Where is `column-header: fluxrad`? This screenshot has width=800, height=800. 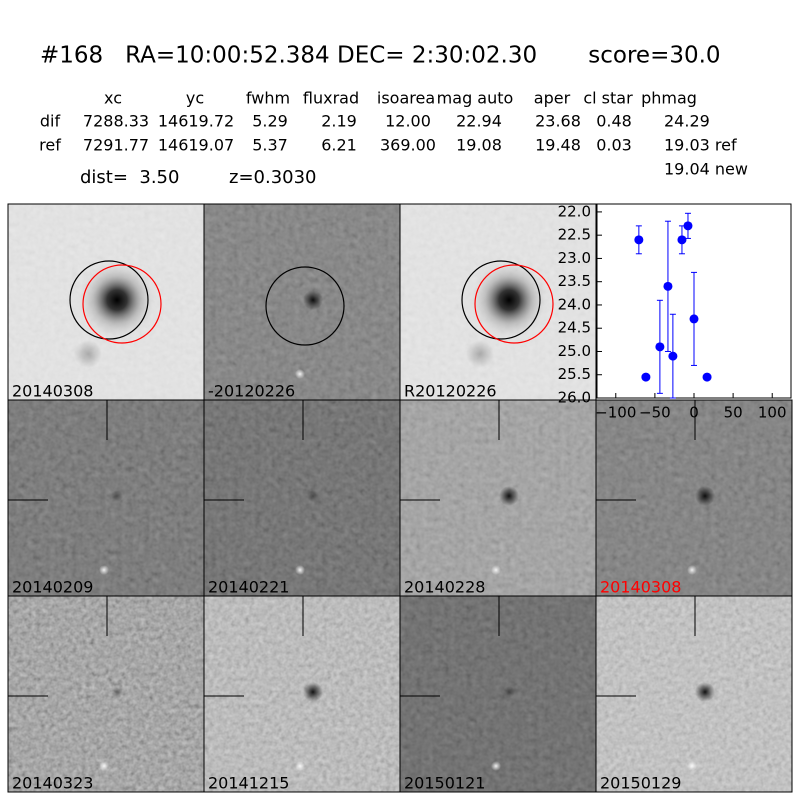
column-header: fluxrad is located at coordinates (331, 98).